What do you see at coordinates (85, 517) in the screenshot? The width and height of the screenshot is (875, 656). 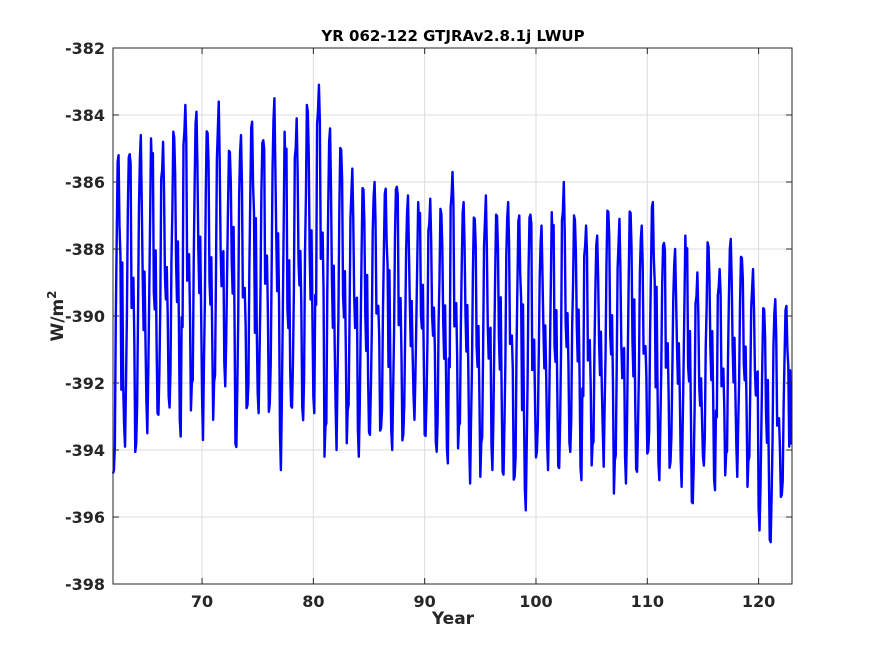 I see `y-tick-label: -396` at bounding box center [85, 517].